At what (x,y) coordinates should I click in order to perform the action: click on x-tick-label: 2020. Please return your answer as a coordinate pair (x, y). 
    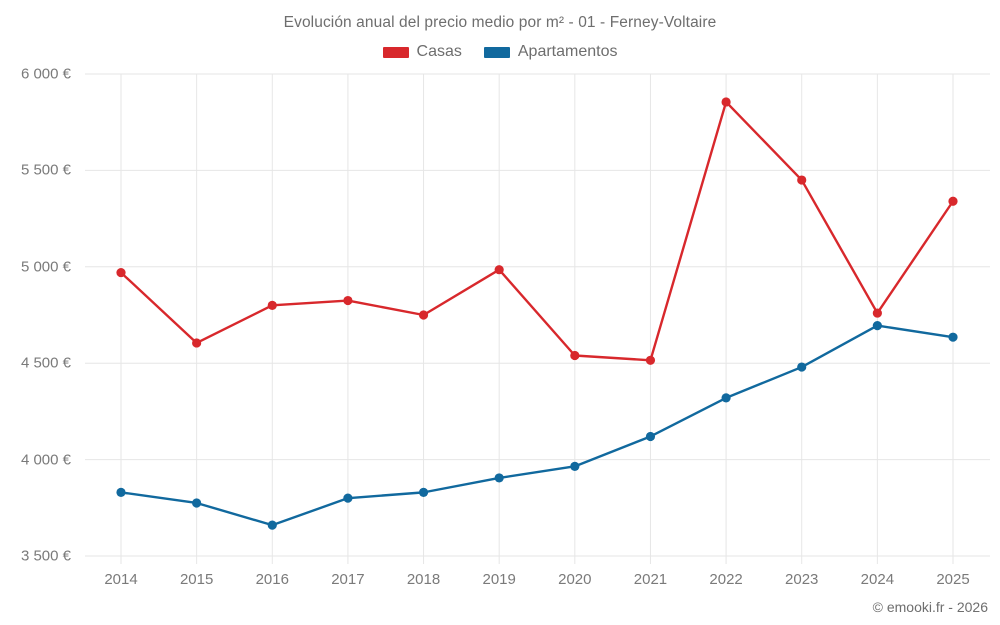
    Looking at the image, I should click on (575, 579).